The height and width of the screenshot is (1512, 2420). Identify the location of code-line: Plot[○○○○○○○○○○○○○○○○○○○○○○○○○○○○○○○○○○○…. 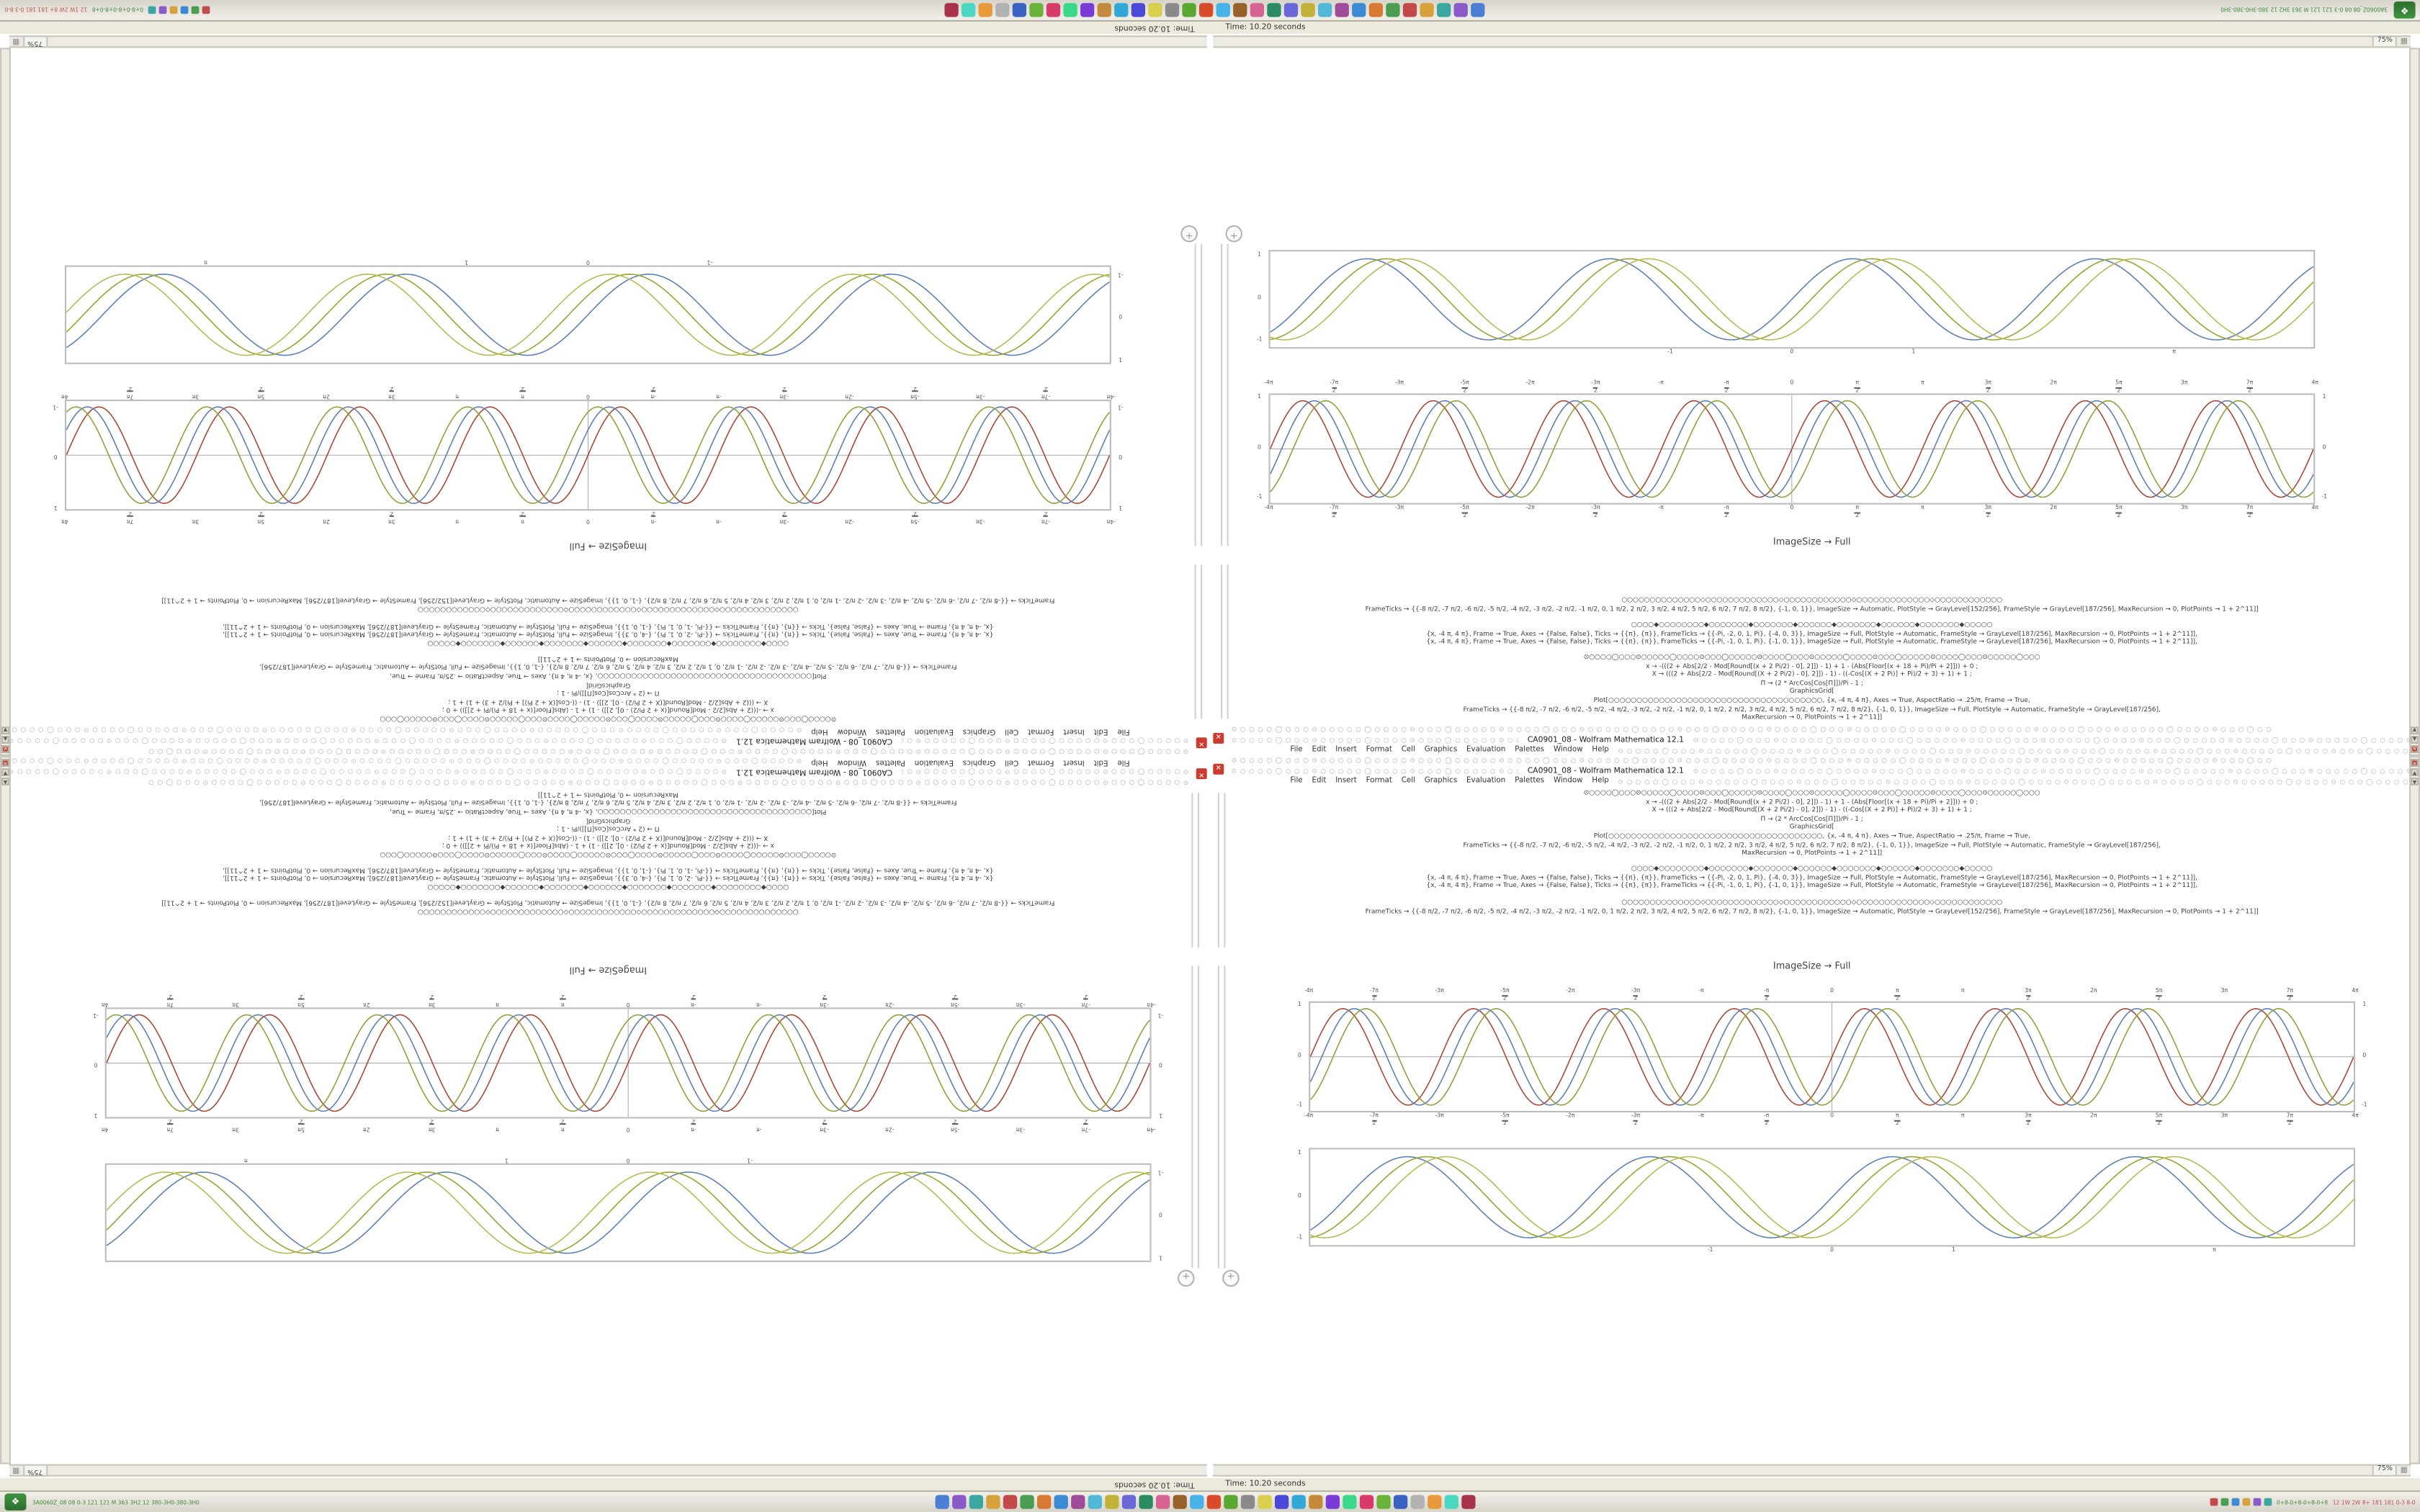
(1811, 835).